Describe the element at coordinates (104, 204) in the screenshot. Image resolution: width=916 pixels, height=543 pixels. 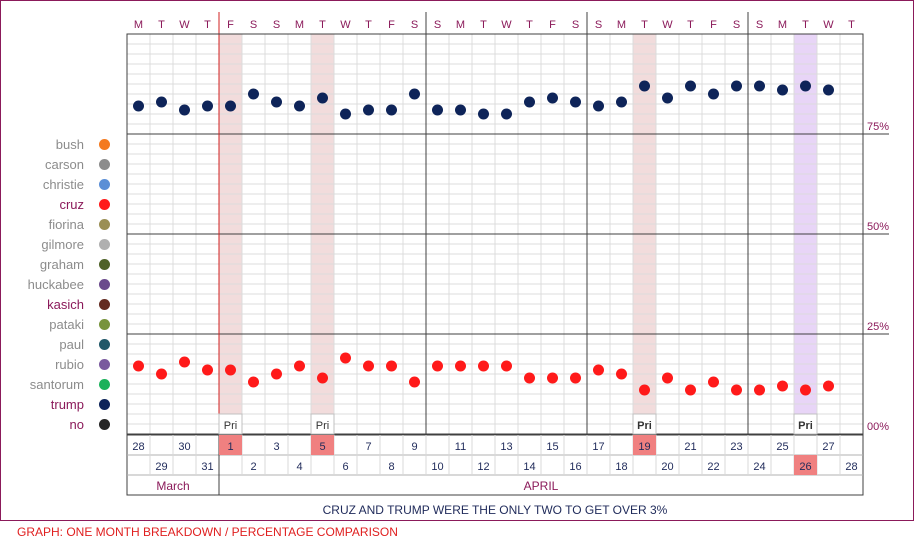
I see `legend-marker-cruz` at that location.